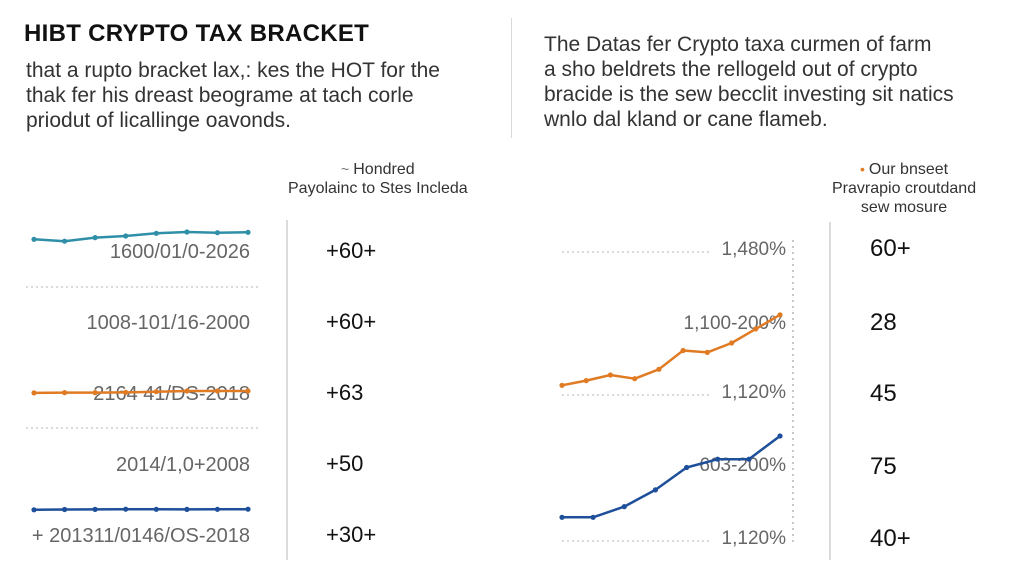 The height and width of the screenshot is (576, 1024). What do you see at coordinates (159, 120) in the screenshot?
I see `left-description-line: priodut of licallinge oavonds.` at bounding box center [159, 120].